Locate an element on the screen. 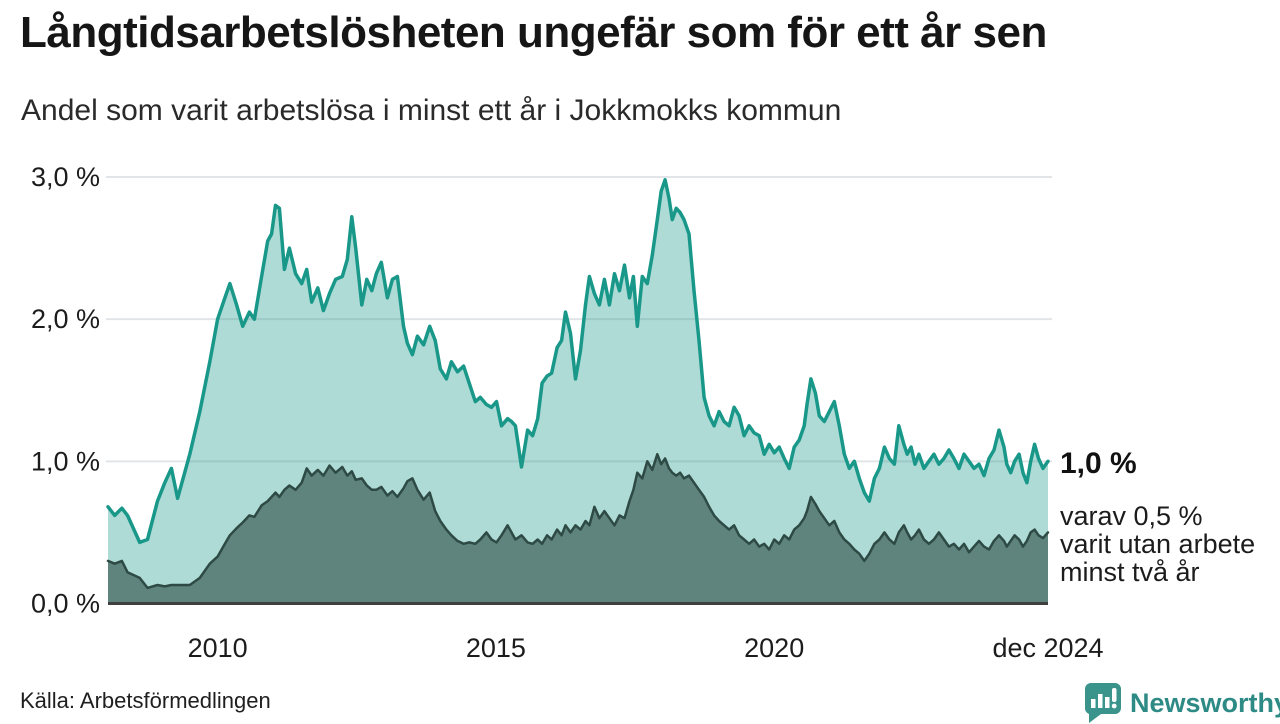 Image resolution: width=1280 pixels, height=724 pixels. source-note: Källa: Arbetsförmedlingen is located at coordinates (145, 700).